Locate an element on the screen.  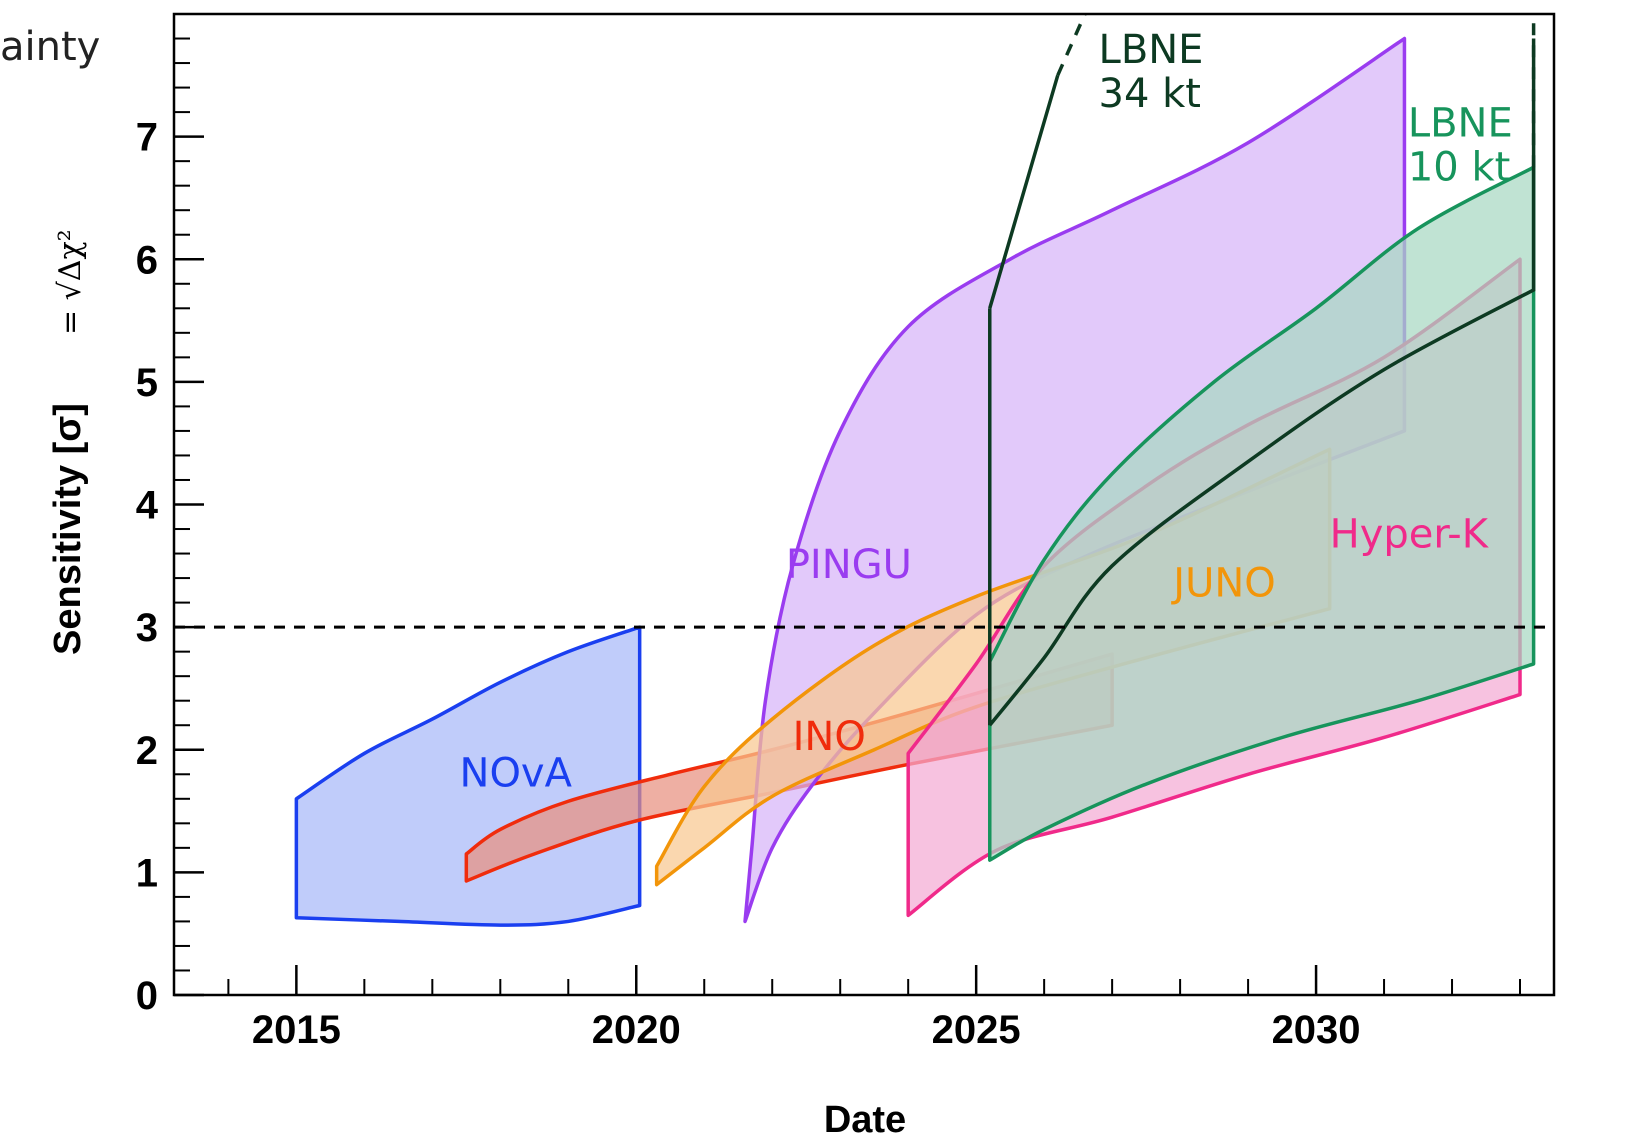
y-axis-formula: = √Δχ² is located at coordinates (70, 282).